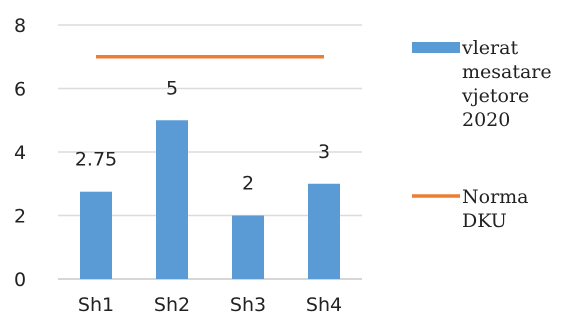 This screenshot has height=324, width=576. What do you see at coordinates (495, 197) in the screenshot?
I see `legend-label: Norma` at bounding box center [495, 197].